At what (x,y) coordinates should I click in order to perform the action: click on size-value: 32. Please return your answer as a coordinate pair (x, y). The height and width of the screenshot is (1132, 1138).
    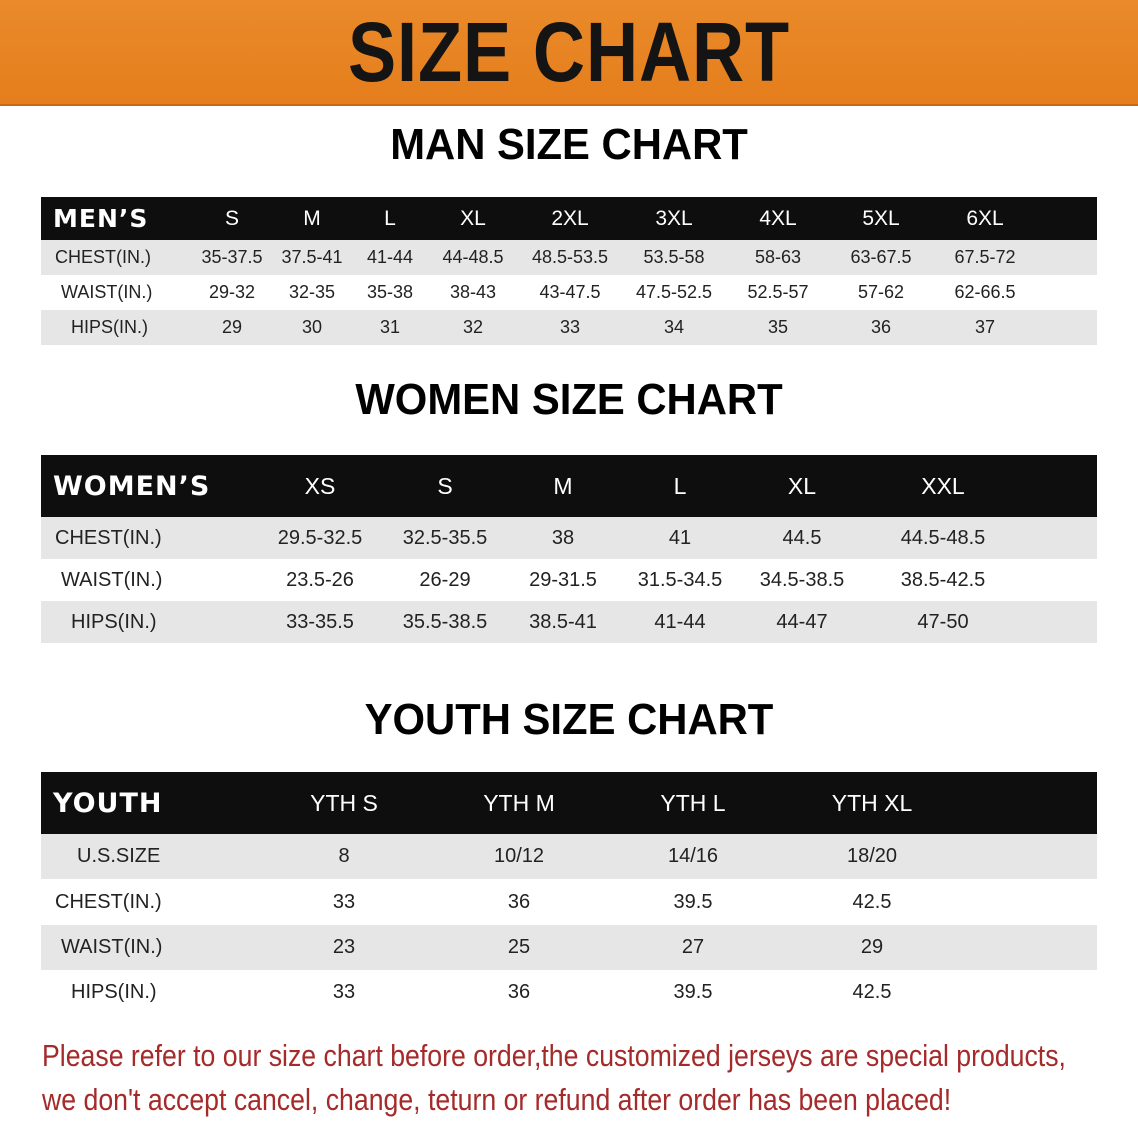
    Looking at the image, I should click on (473, 327).